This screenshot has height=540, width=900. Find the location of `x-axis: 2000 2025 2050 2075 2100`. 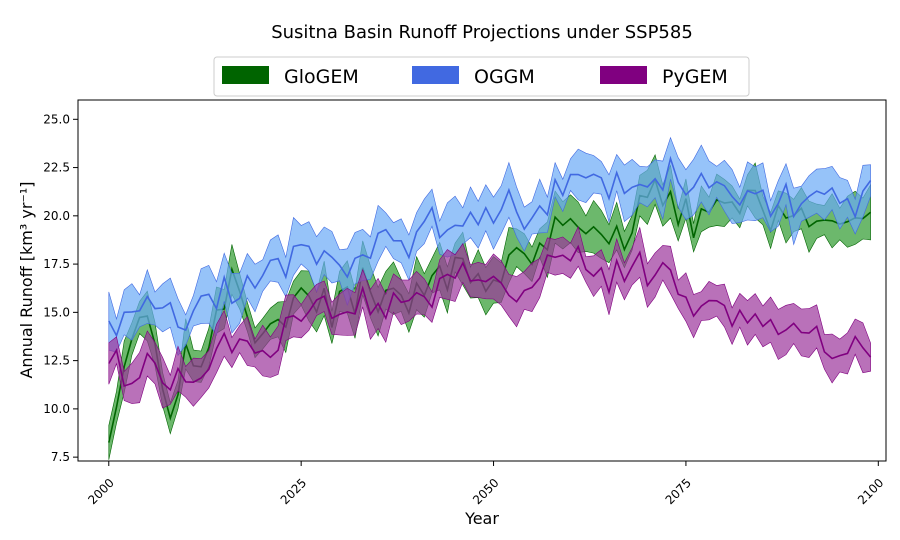

x-axis: 2000 2025 2050 2075 2100 is located at coordinates (485, 484).